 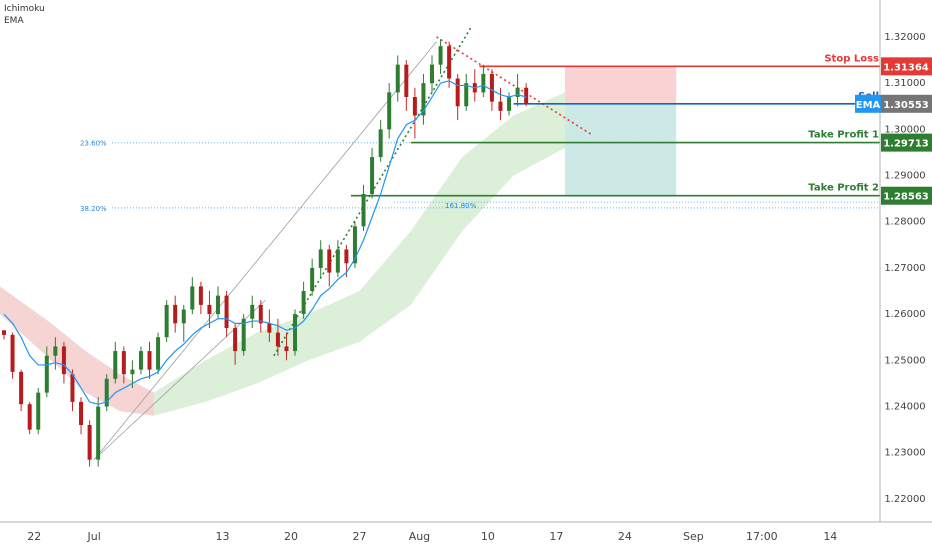 What do you see at coordinates (419, 536) in the screenshot?
I see `time-tick: Aug` at bounding box center [419, 536].